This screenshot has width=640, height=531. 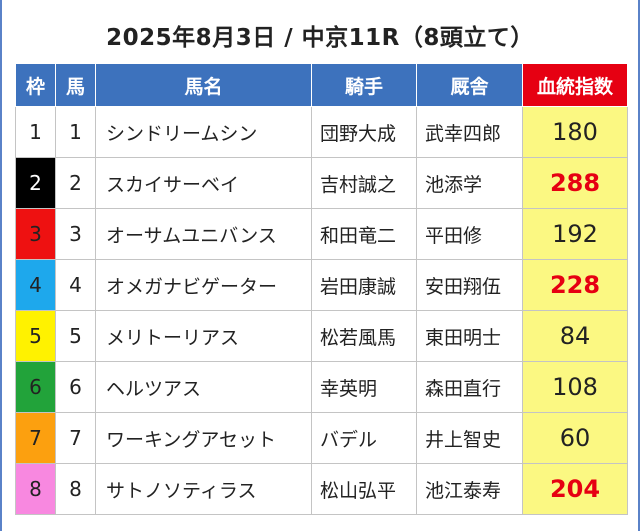 I want to click on jockey-cell: 和田竜二, so click(x=364, y=234).